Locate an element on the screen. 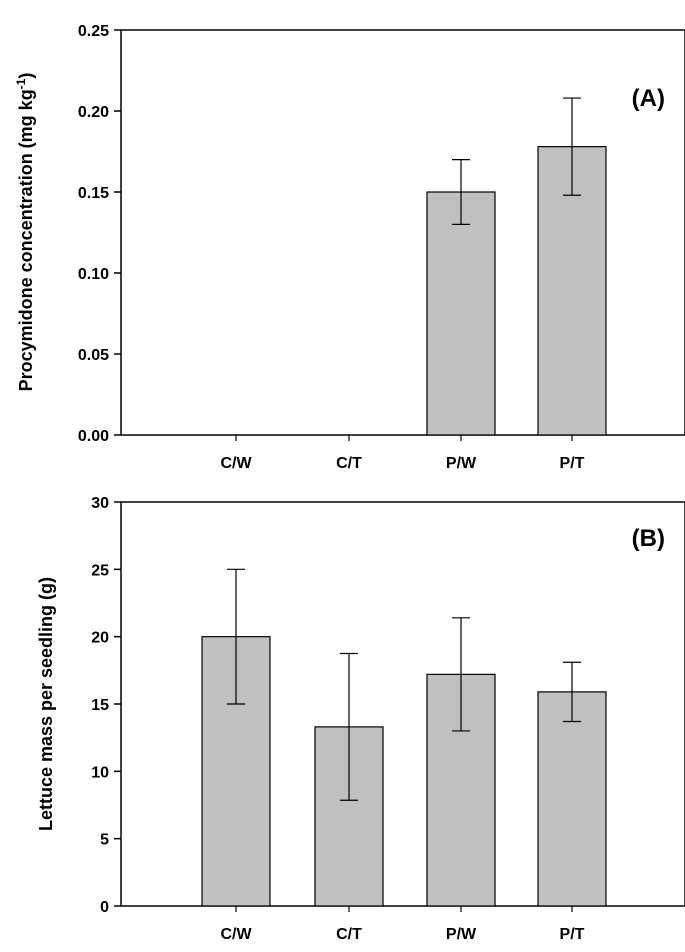  panel-b-x-tick-labels: C/W C/T P/W P/T is located at coordinates (402, 924).